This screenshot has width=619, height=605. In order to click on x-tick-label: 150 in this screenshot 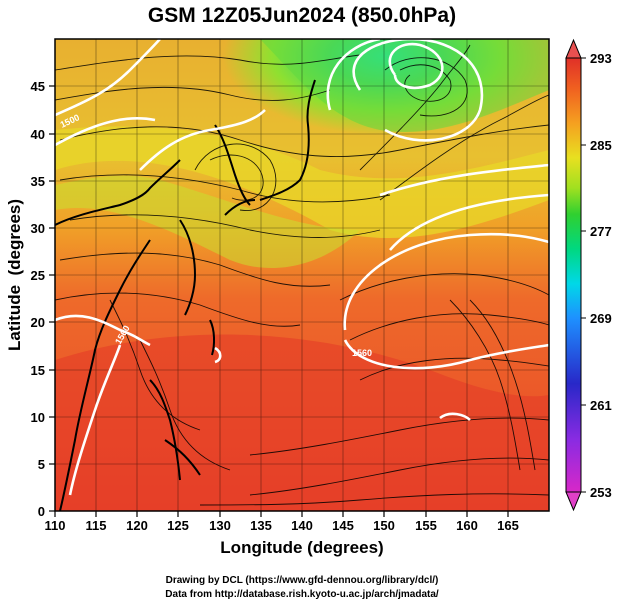, I will do `click(384, 525)`.